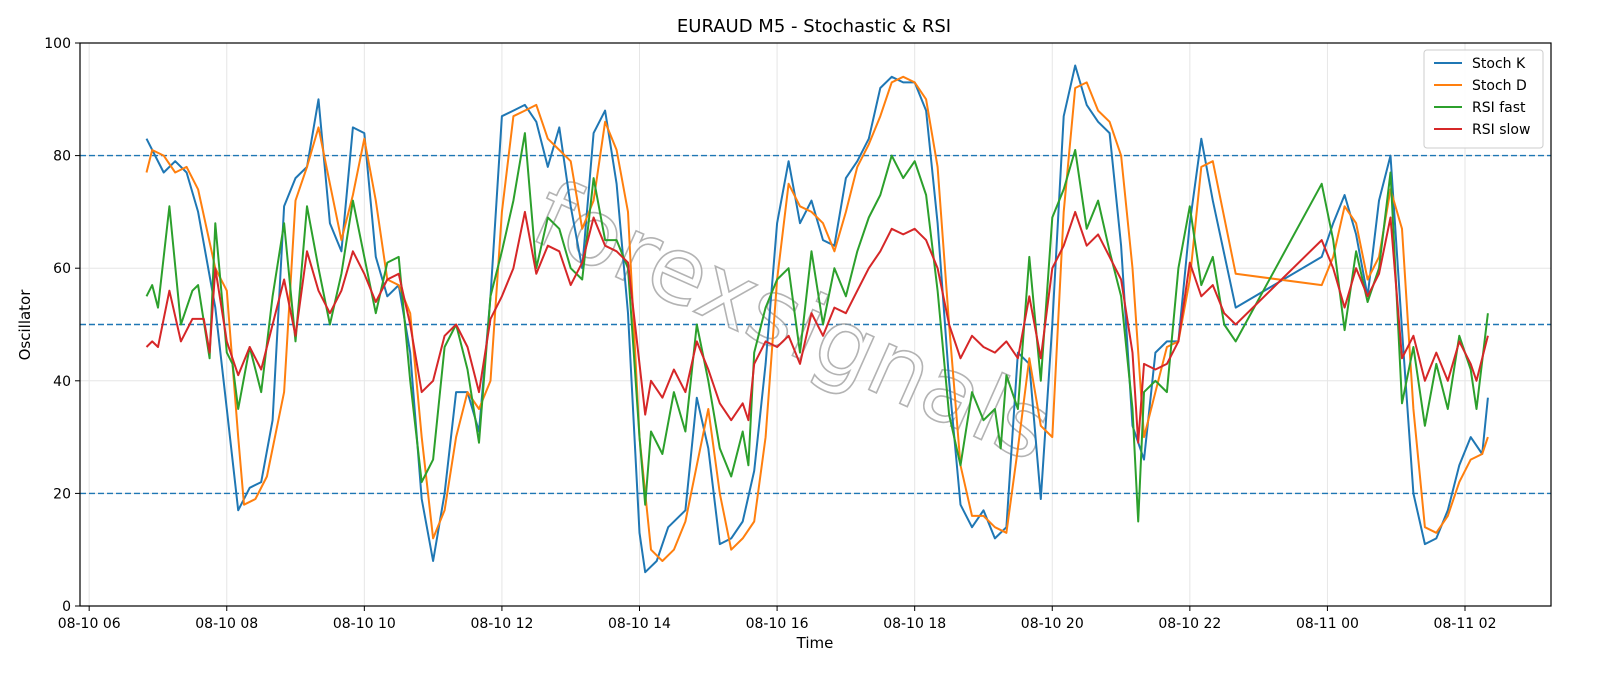 This screenshot has width=1600, height=686. I want to click on y-axis-ticks: 0 20 40 60 80 100, so click(62, 325).